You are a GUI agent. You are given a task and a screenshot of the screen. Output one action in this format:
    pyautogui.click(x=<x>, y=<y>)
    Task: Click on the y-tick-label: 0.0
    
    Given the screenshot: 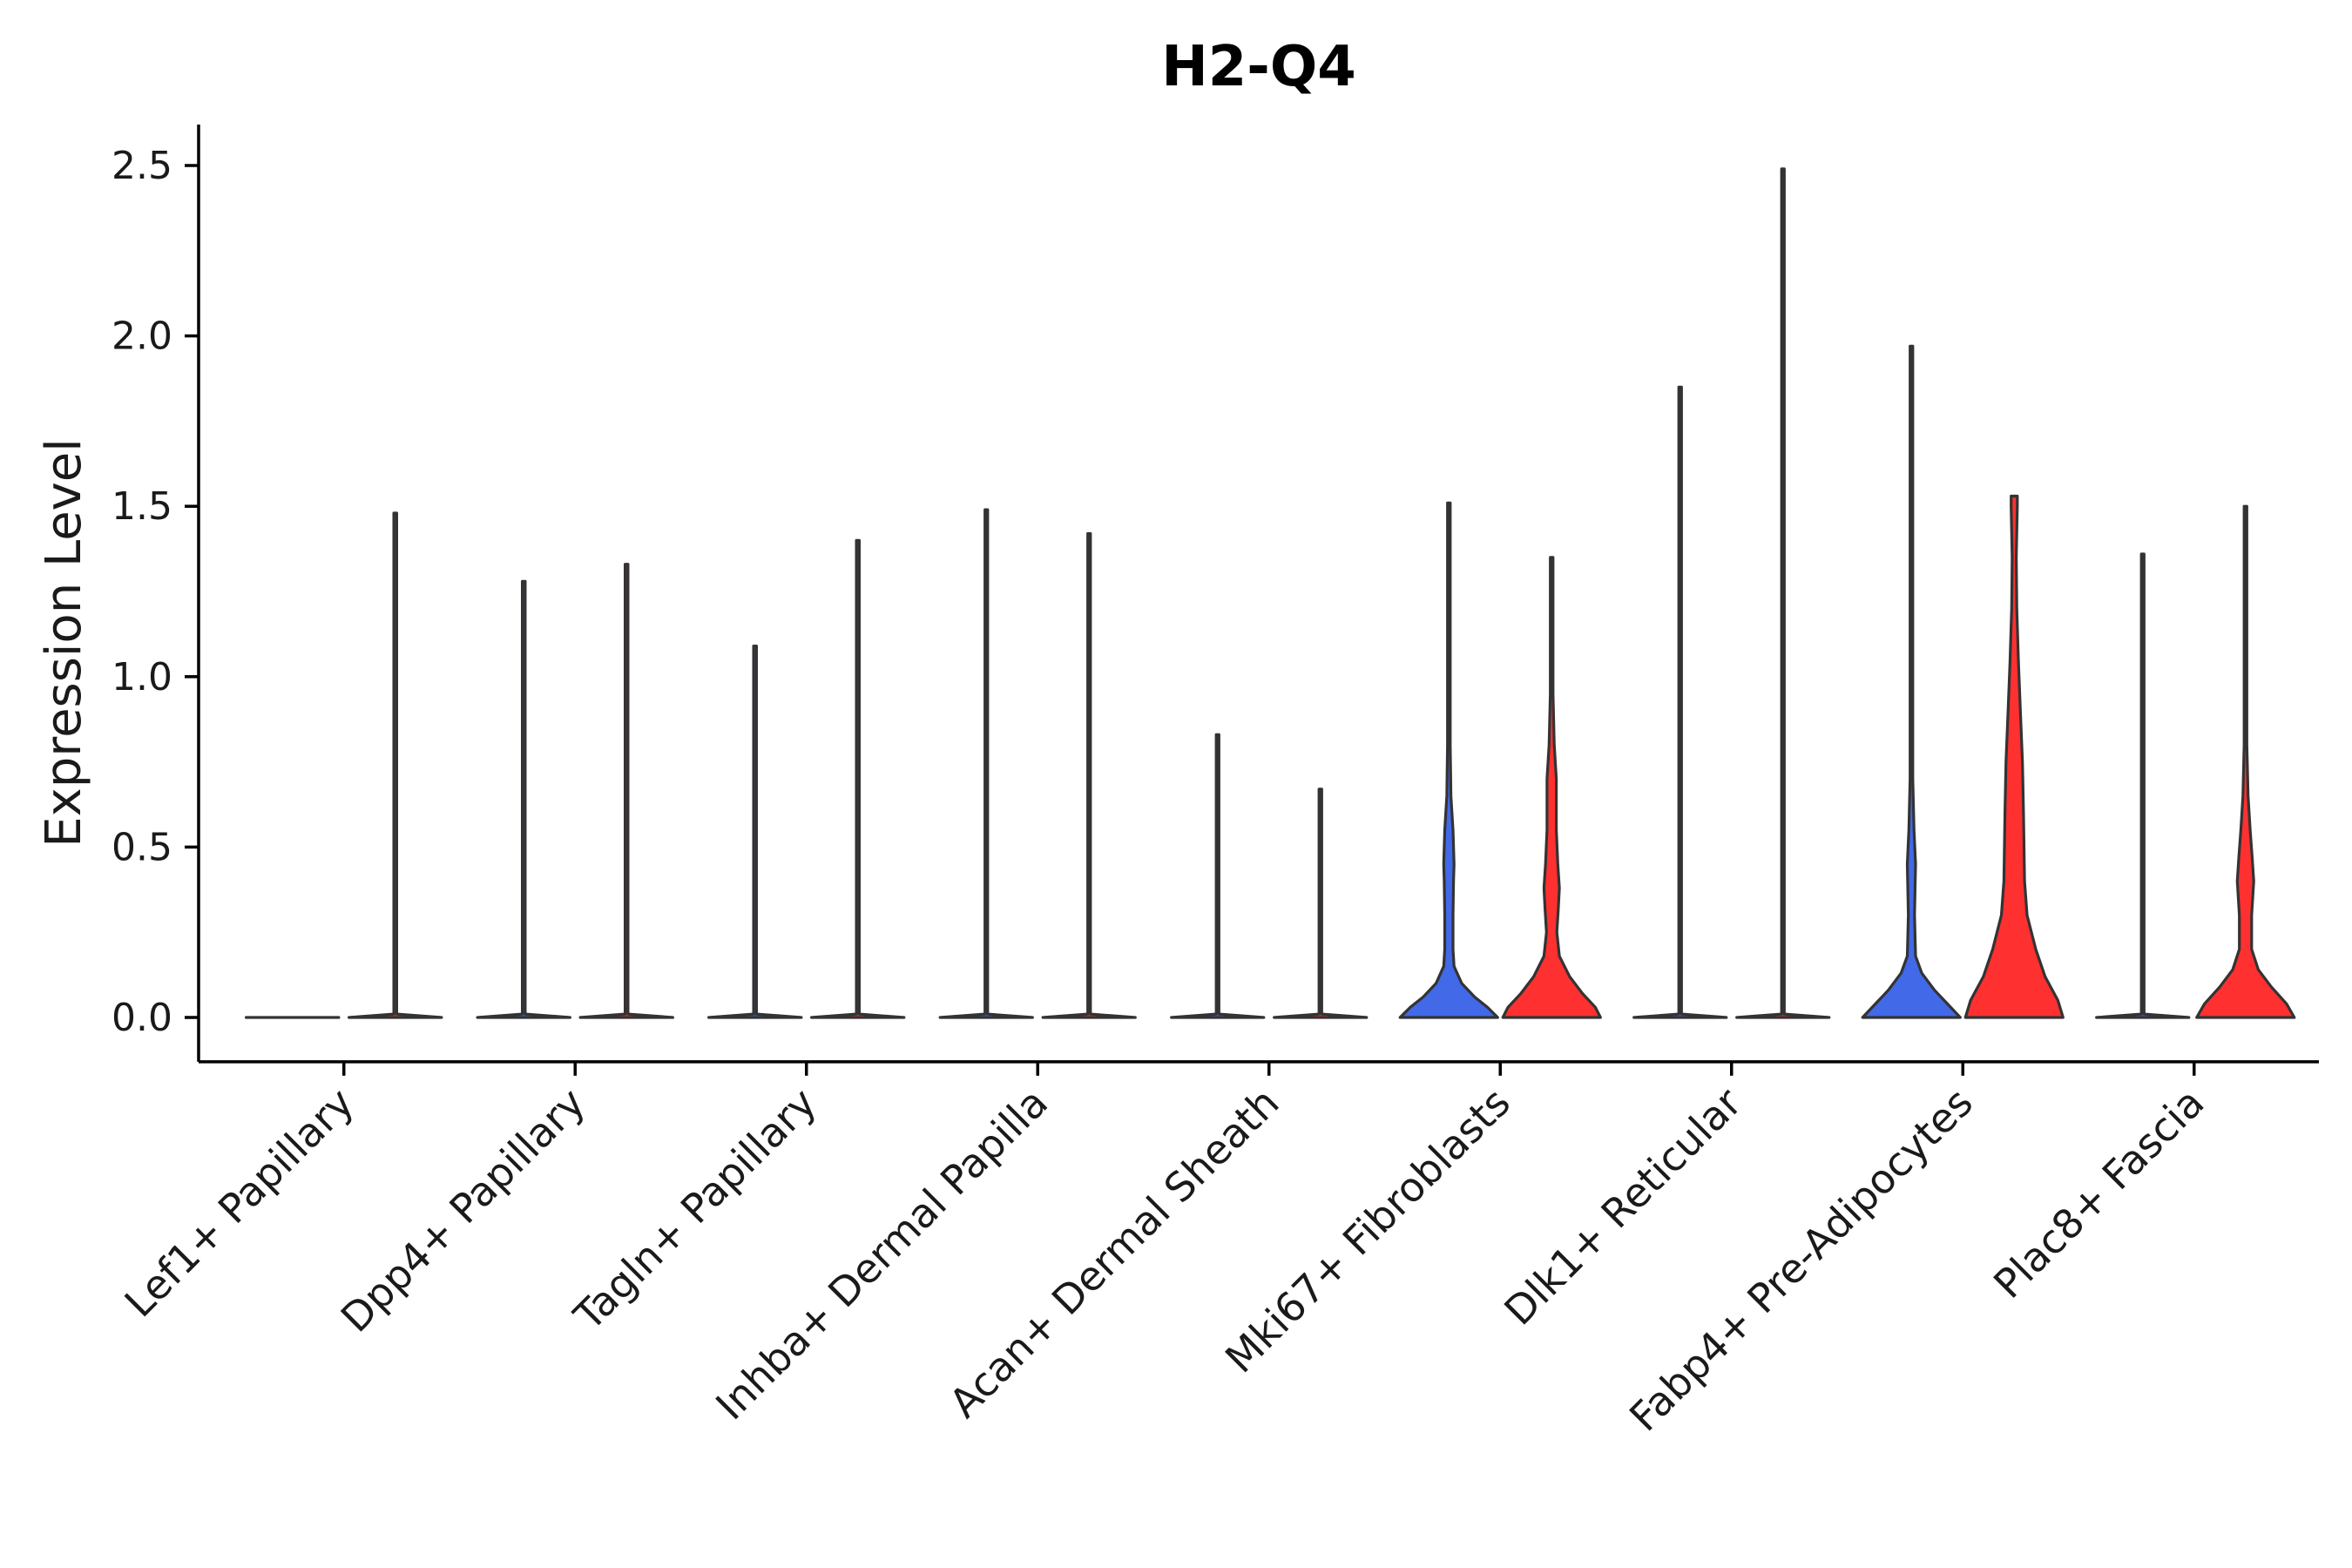 What is the action you would take?
    pyautogui.click(x=142, y=1018)
    